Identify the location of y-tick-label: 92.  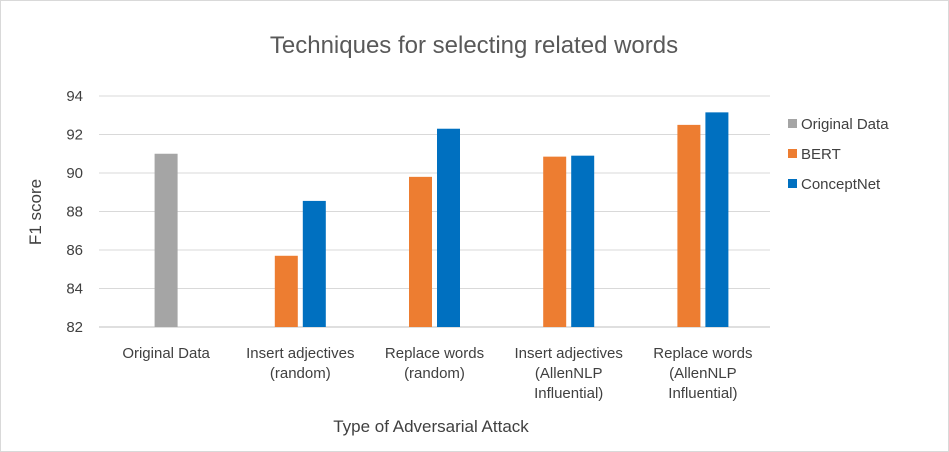
(74, 135).